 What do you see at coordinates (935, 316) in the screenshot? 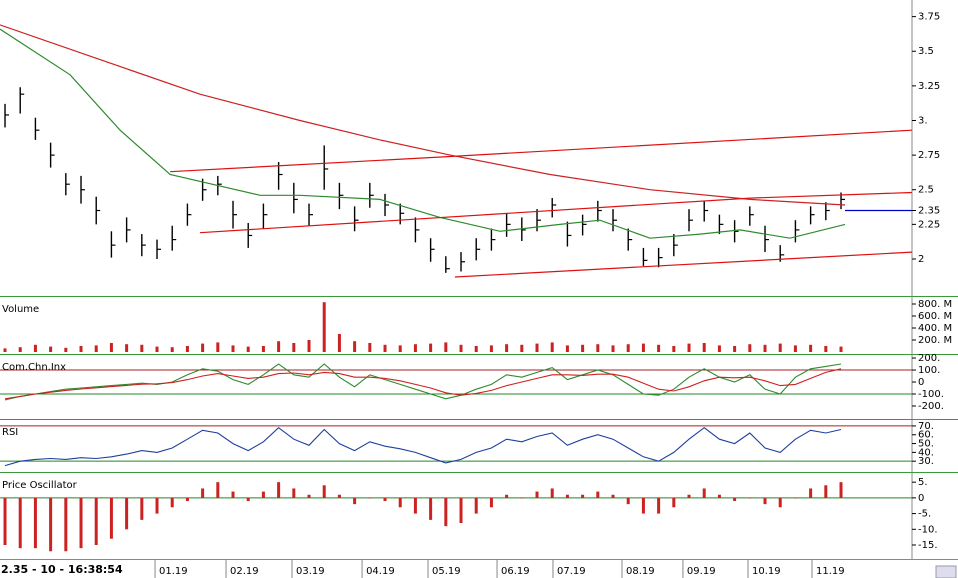
I see `y-tick-label: 600. M` at bounding box center [935, 316].